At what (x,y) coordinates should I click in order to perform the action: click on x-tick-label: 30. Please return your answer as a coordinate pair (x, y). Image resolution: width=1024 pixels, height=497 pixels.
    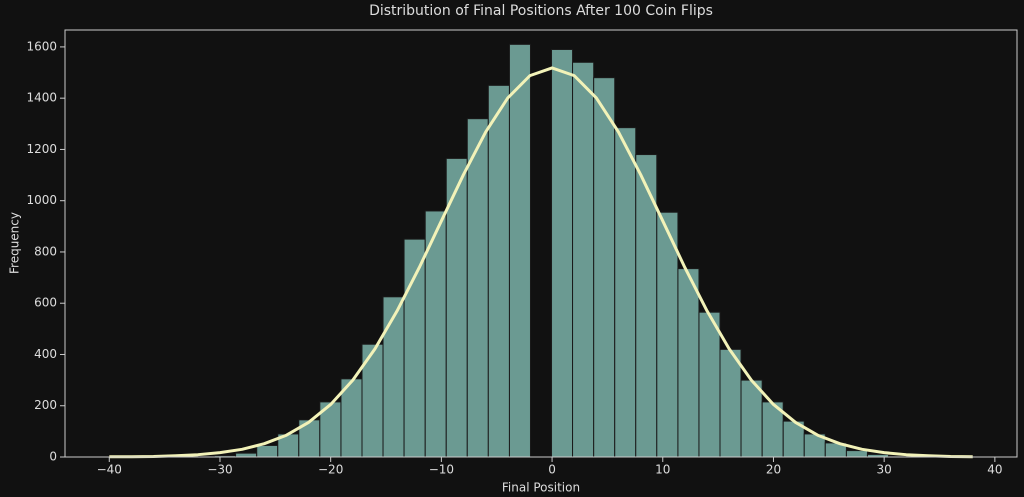
    Looking at the image, I should click on (884, 470).